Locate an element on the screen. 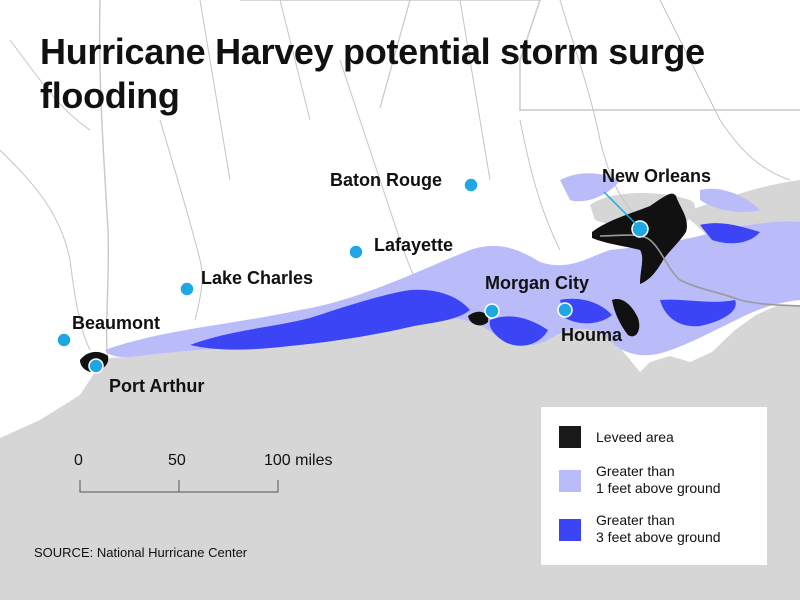  city-label-lake-charles: Lake Charles is located at coordinates (257, 278).